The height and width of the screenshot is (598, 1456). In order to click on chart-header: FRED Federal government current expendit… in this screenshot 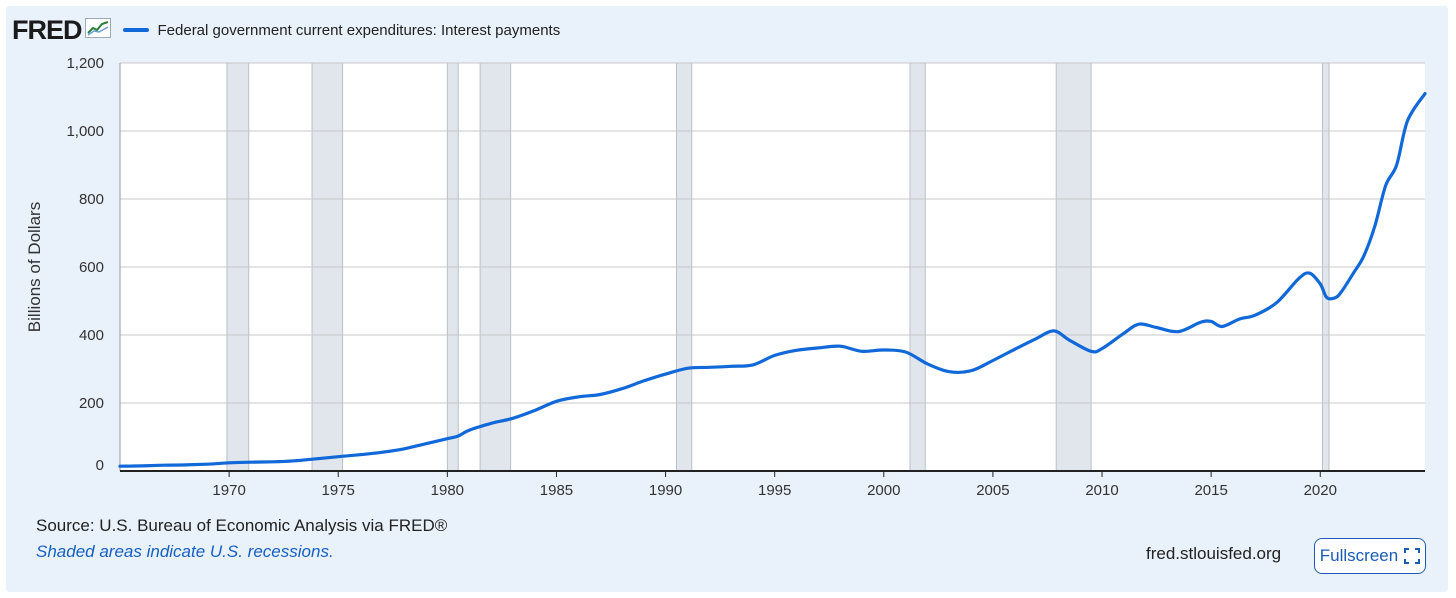, I will do `click(286, 30)`.